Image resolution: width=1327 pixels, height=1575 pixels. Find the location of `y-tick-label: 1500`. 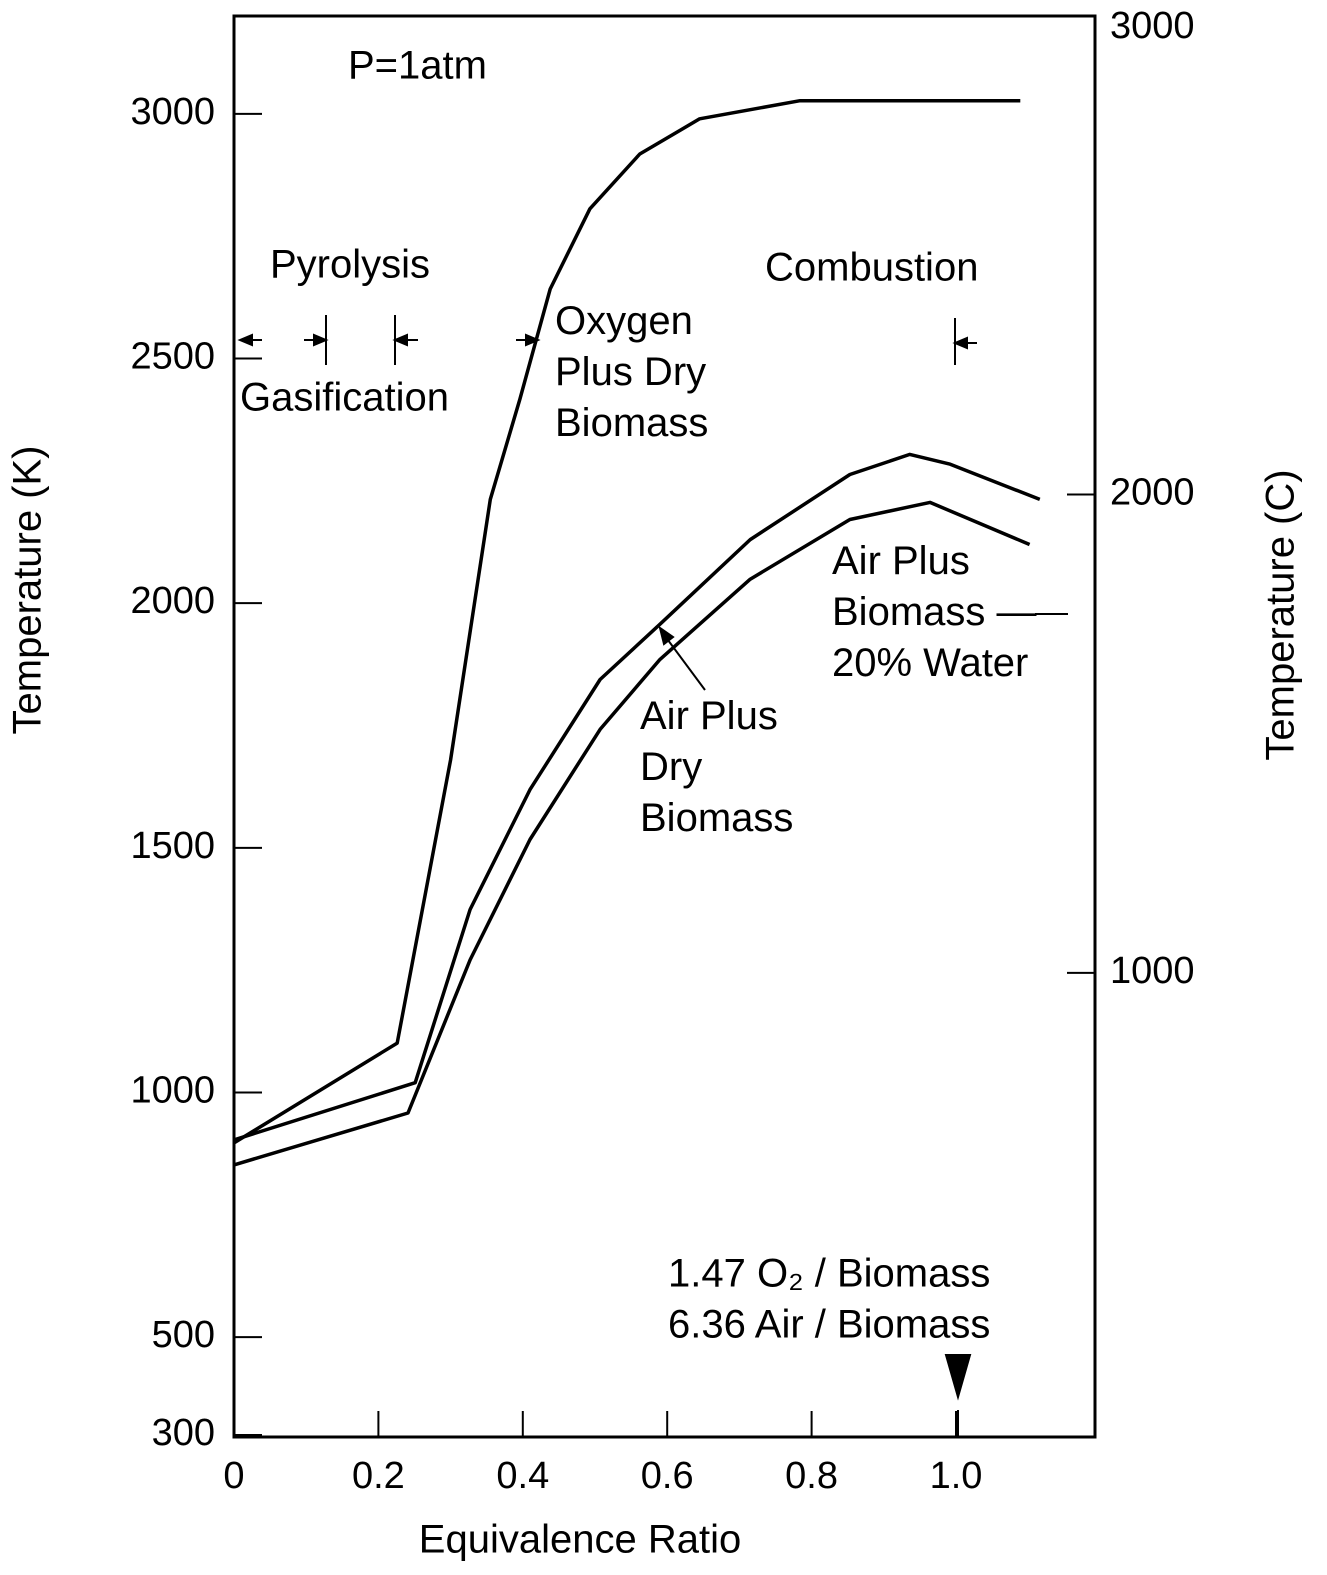

y-tick-label: 1500 is located at coordinates (172, 846).